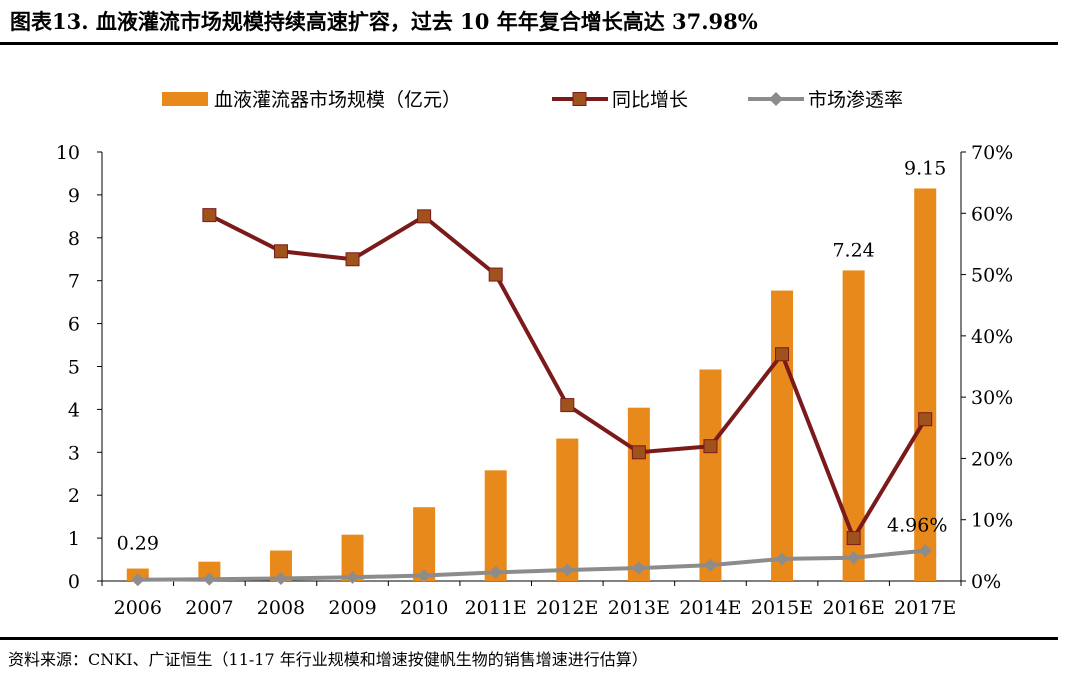 The width and height of the screenshot is (1069, 677). Describe the element at coordinates (992, 276) in the screenshot. I see `right-tick-label: 50%` at that location.